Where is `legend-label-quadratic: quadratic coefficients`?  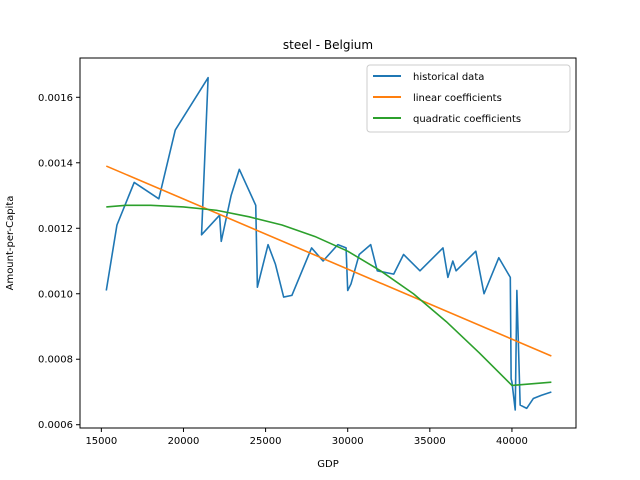 legend-label-quadratic: quadratic coefficients is located at coordinates (467, 119).